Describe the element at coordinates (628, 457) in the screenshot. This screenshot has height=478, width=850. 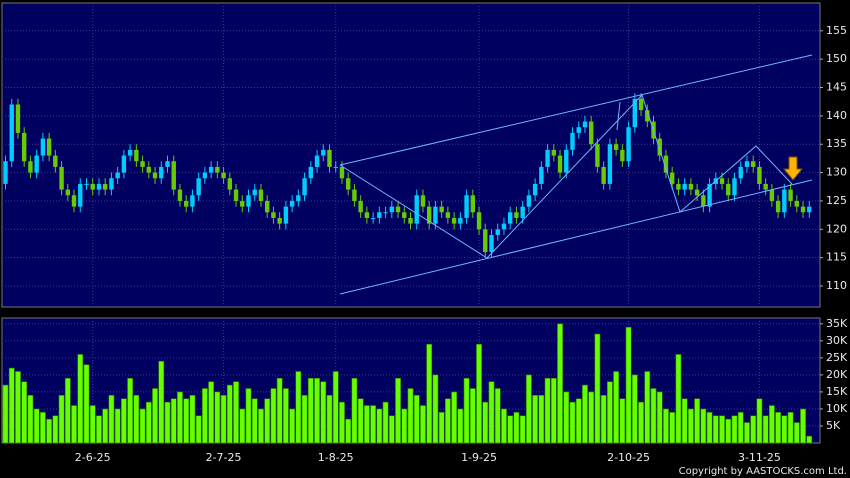
I see `x-tick-label: 2-10-25` at that location.